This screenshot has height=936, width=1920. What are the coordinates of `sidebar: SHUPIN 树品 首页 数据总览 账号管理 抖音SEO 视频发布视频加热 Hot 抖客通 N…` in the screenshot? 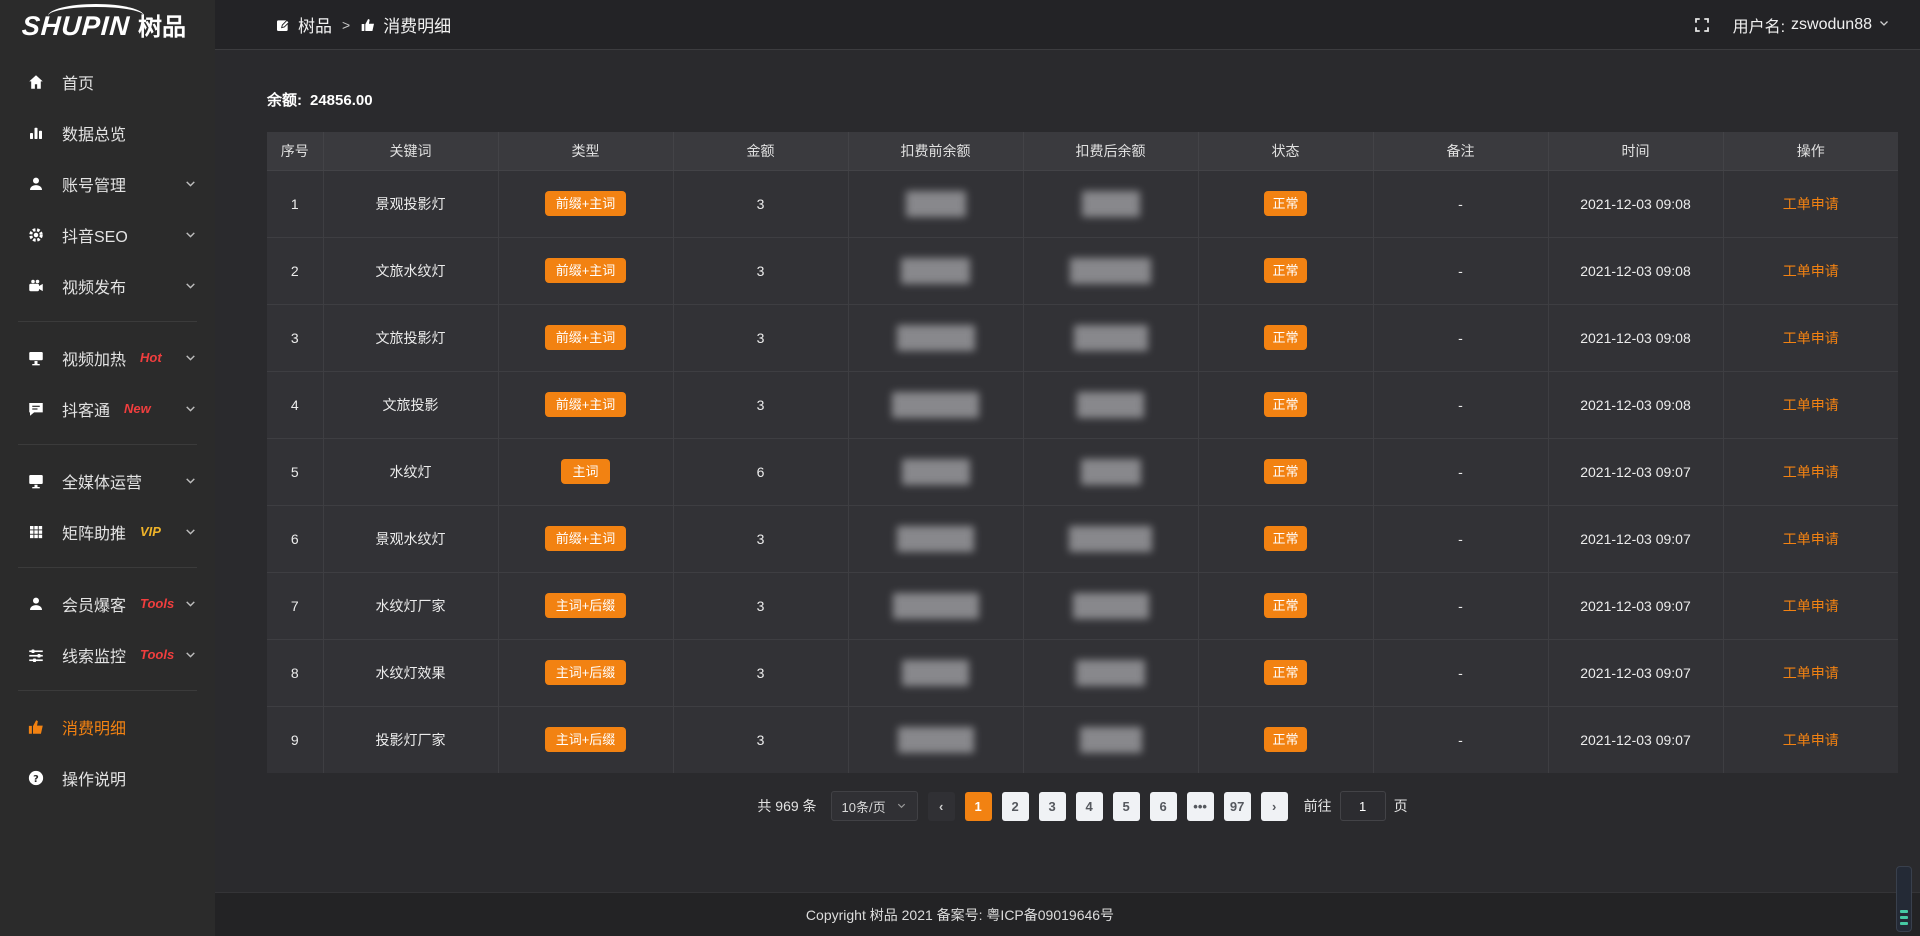 It's located at (107, 468).